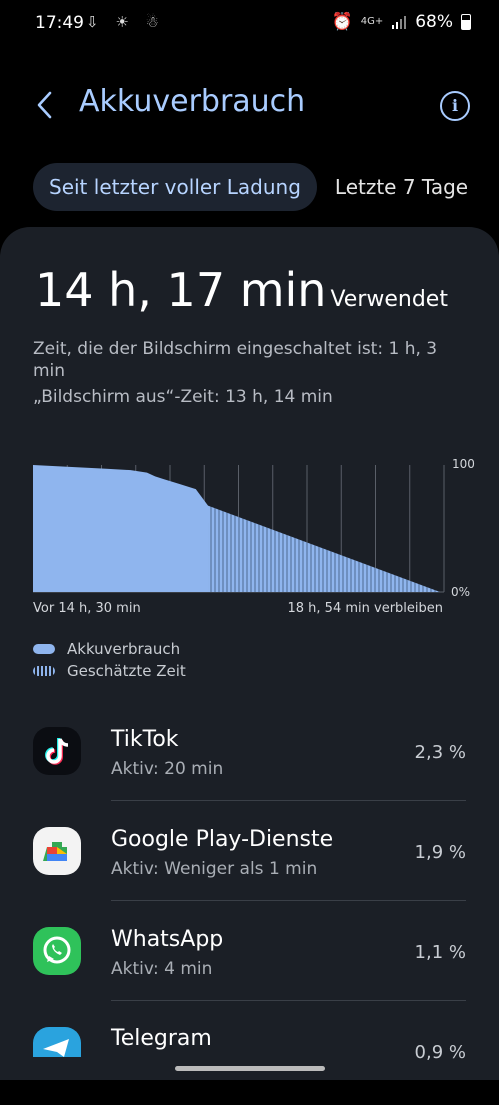  What do you see at coordinates (401, 187) in the screenshot?
I see `tab-last-7-days: Letzte 7 Tage` at bounding box center [401, 187].